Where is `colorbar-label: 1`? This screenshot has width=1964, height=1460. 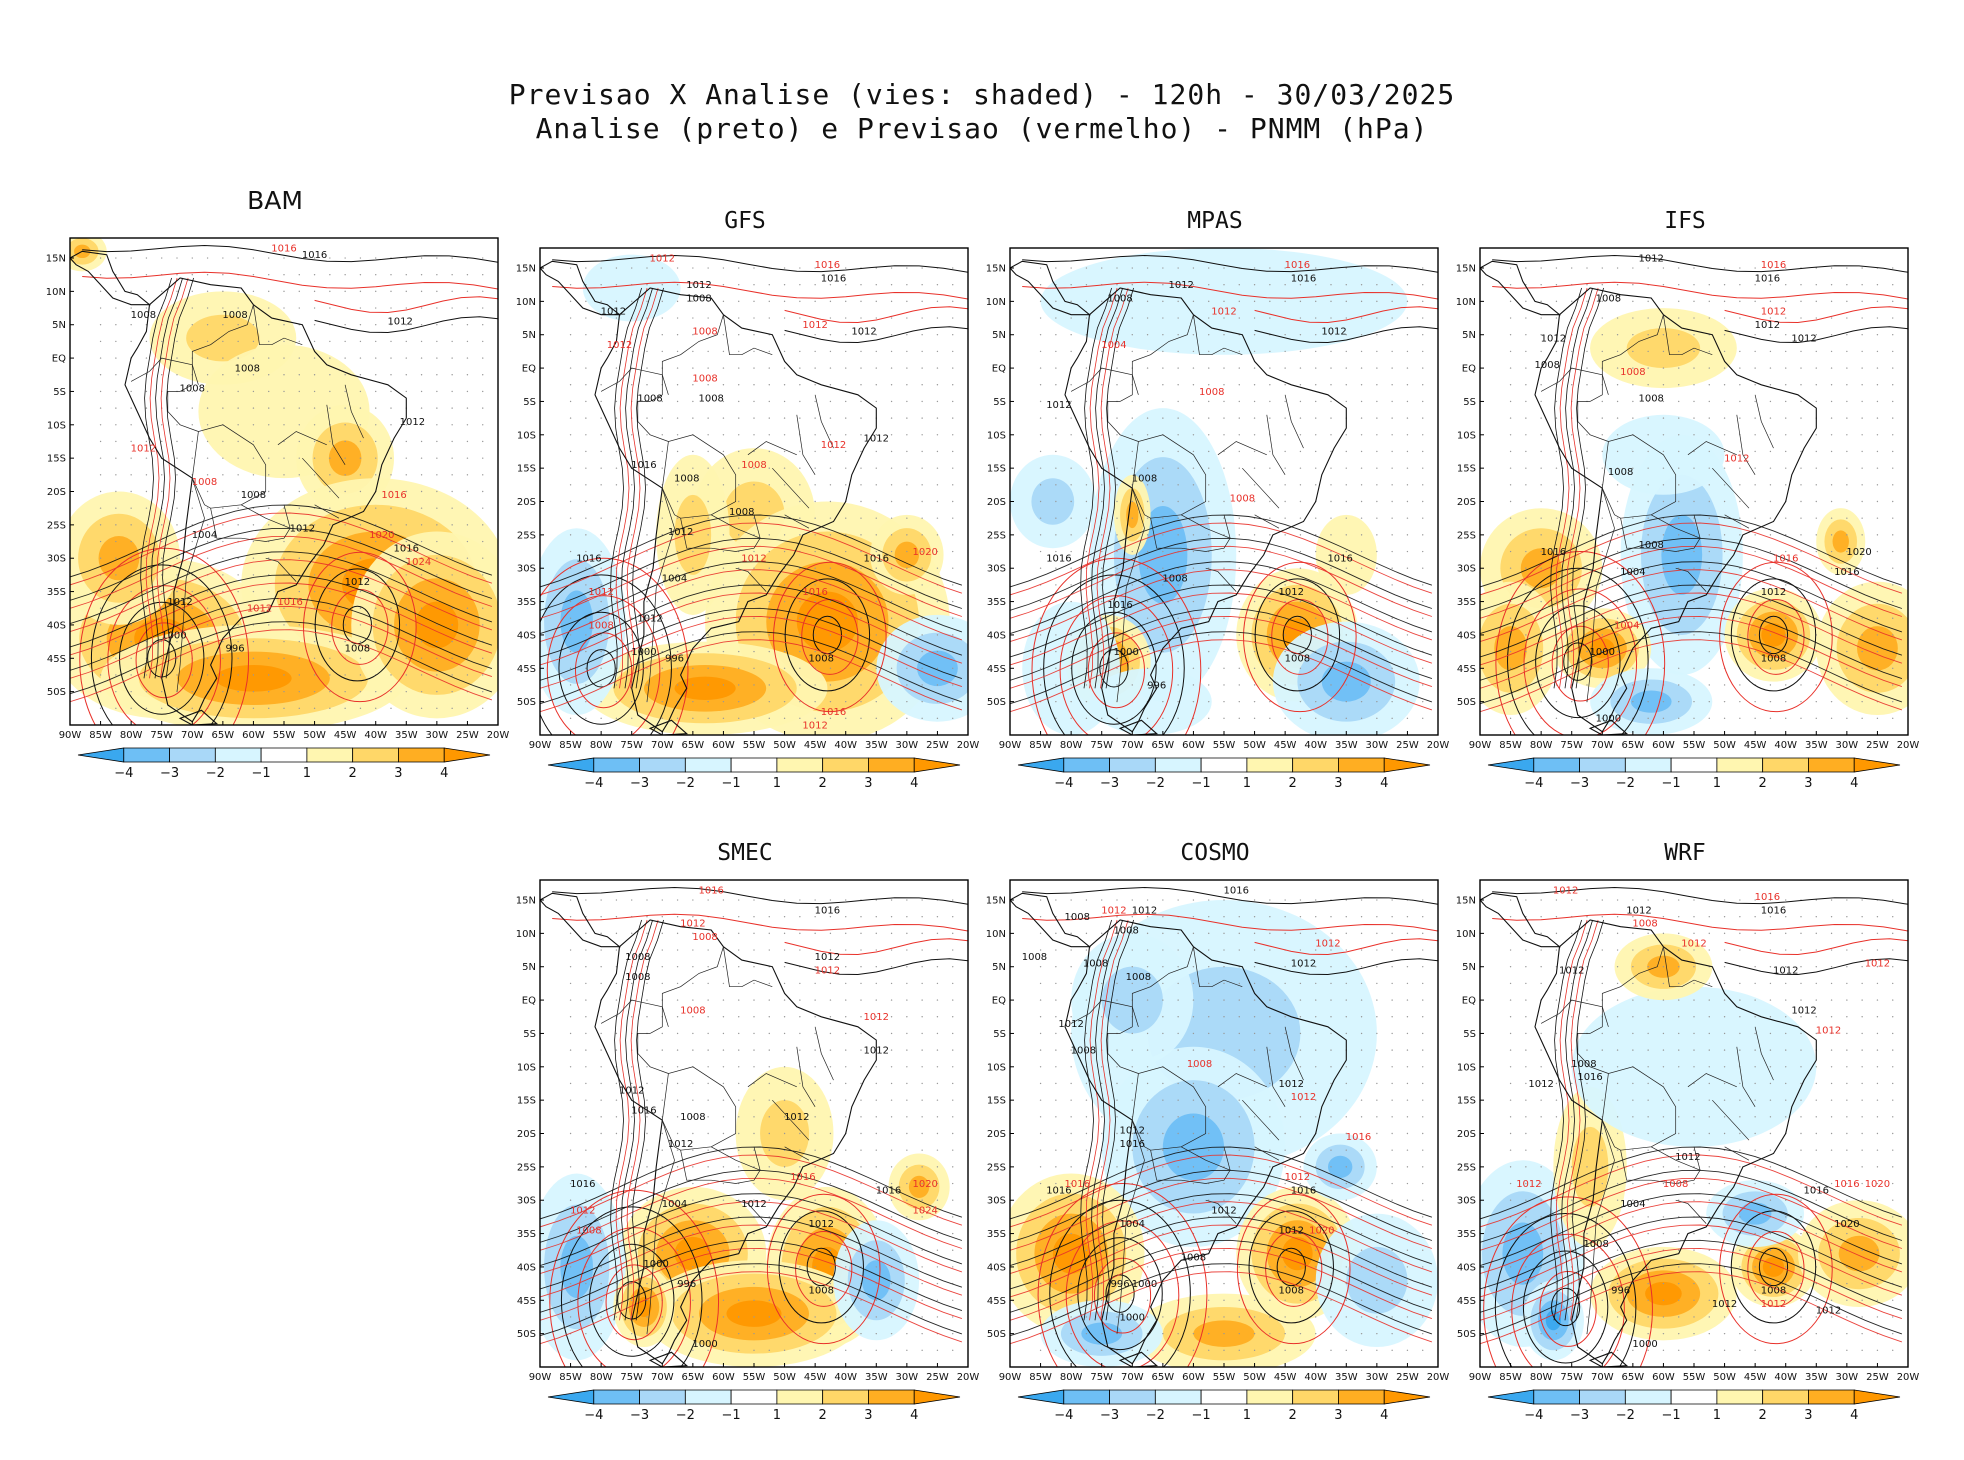 colorbar-label: 1 is located at coordinates (1247, 783).